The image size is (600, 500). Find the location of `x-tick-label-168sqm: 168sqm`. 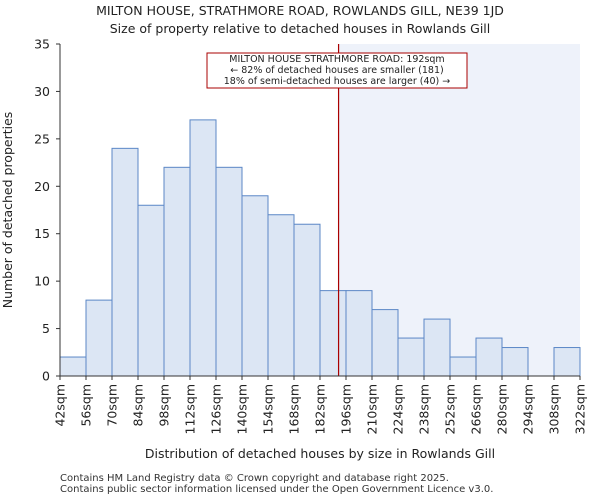

x-tick-label-168sqm: 168sqm is located at coordinates (294, 409).